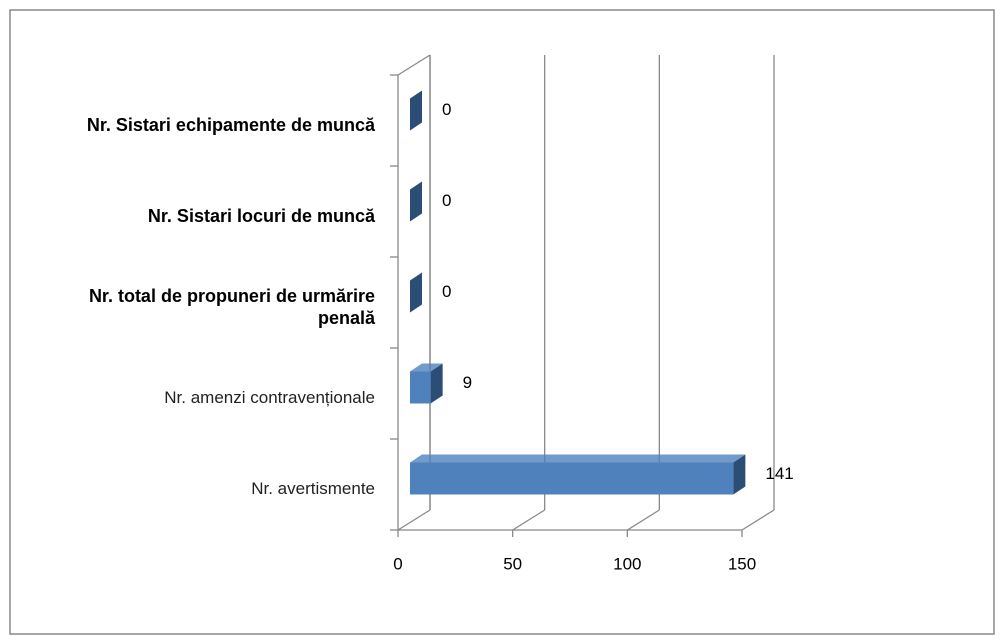 Image resolution: width=1003 pixels, height=642 pixels. I want to click on x-tick-label: 50, so click(512, 563).